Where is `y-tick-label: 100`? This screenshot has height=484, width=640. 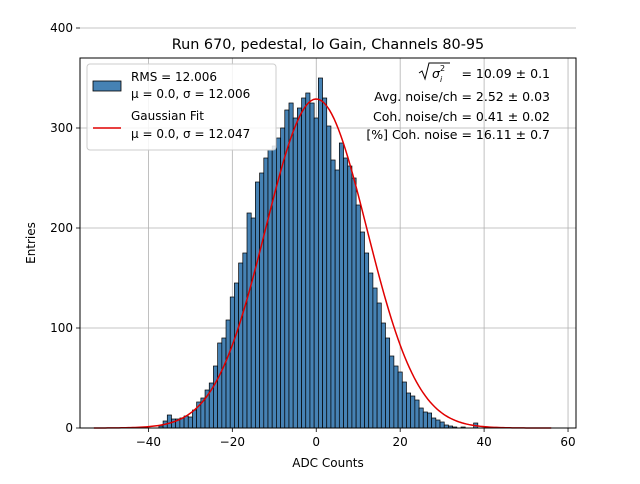
y-tick-label: 100 is located at coordinates (61, 328).